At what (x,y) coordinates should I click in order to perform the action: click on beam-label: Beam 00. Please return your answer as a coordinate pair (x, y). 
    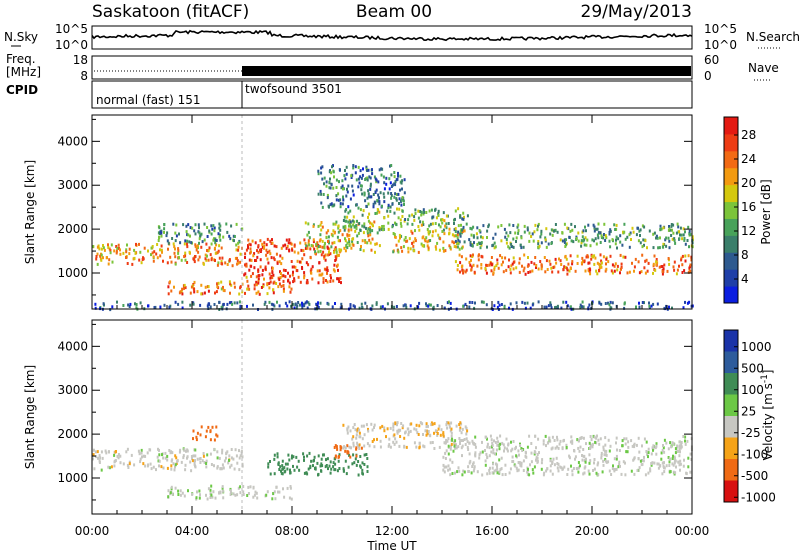
    Looking at the image, I should click on (394, 12).